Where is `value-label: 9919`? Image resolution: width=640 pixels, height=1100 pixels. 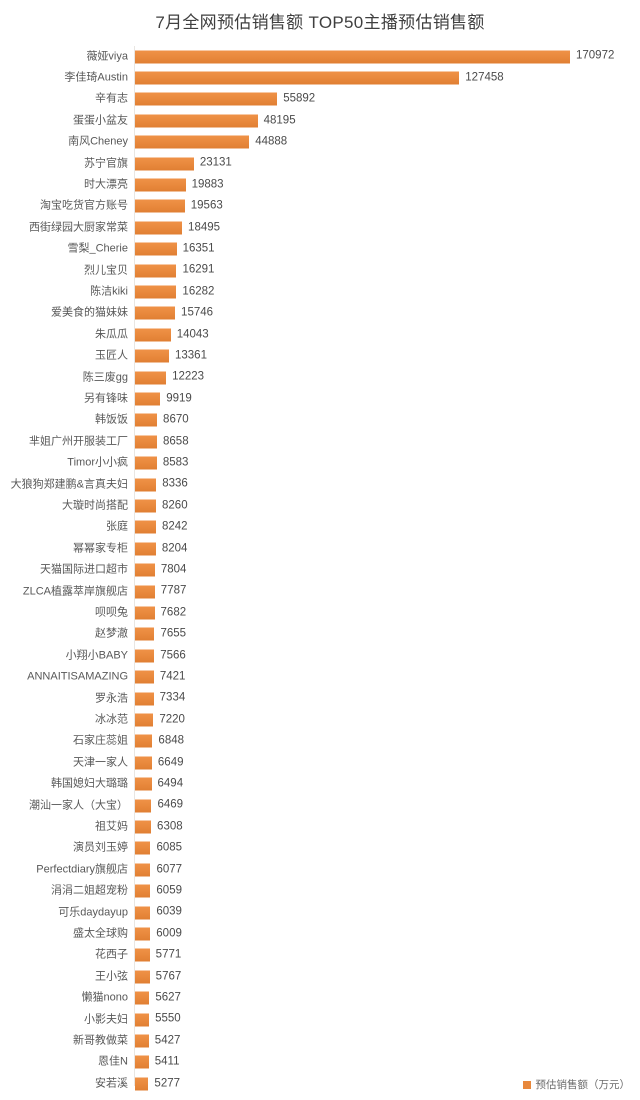
value-label: 9919 is located at coordinates (179, 398).